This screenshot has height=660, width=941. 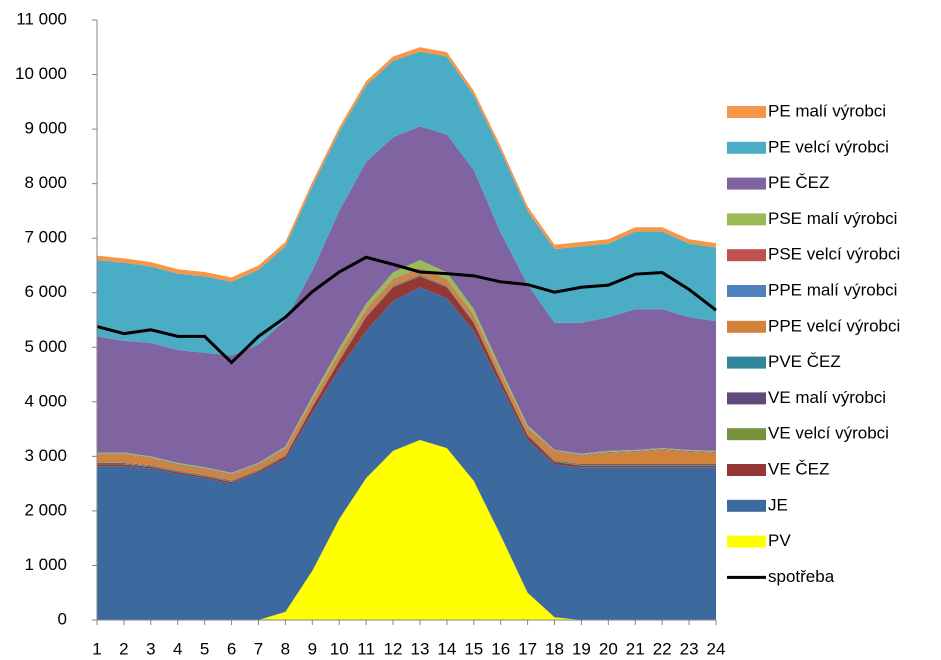 What do you see at coordinates (419, 648) in the screenshot?
I see `x-tick-label: 13` at bounding box center [419, 648].